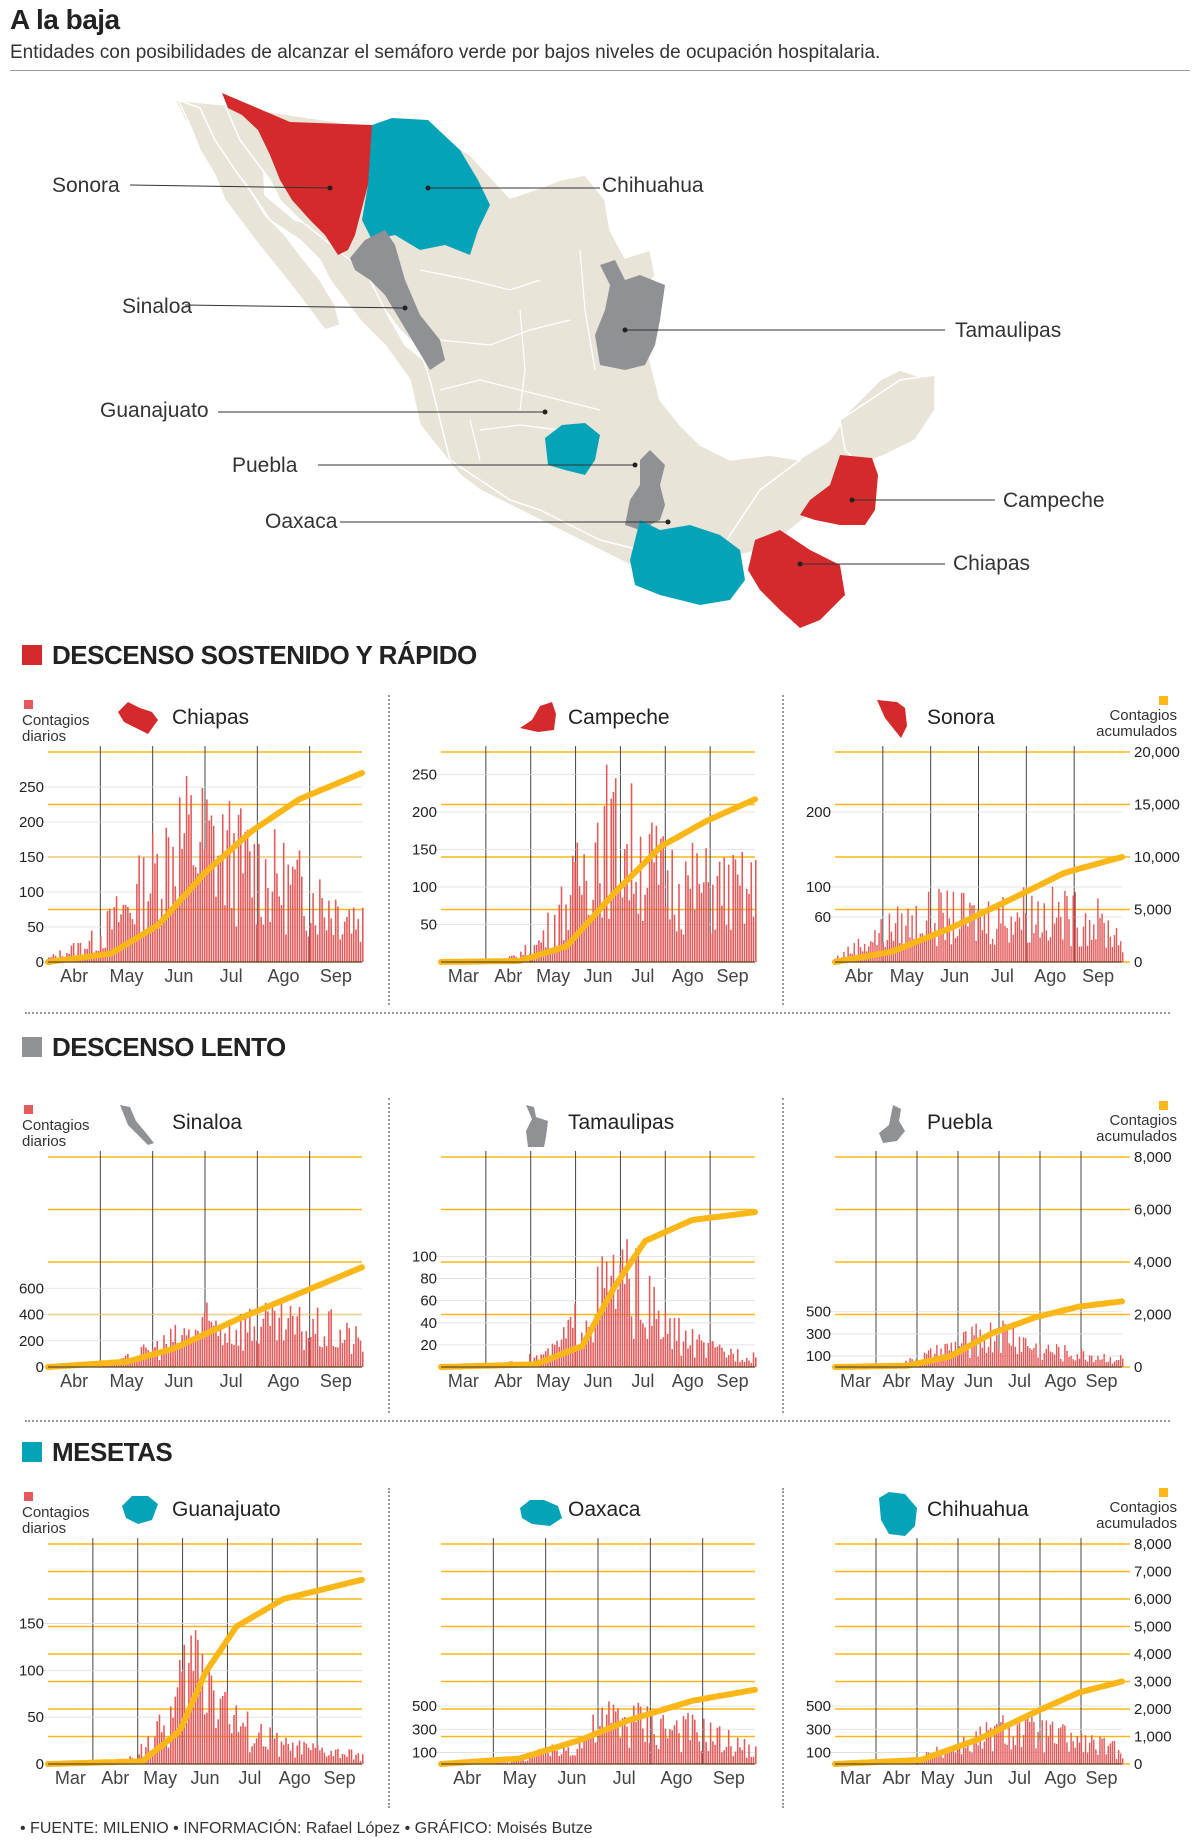 The image size is (1200, 1843). What do you see at coordinates (619, 717) in the screenshot?
I see `chart-state-label: Campeche` at bounding box center [619, 717].